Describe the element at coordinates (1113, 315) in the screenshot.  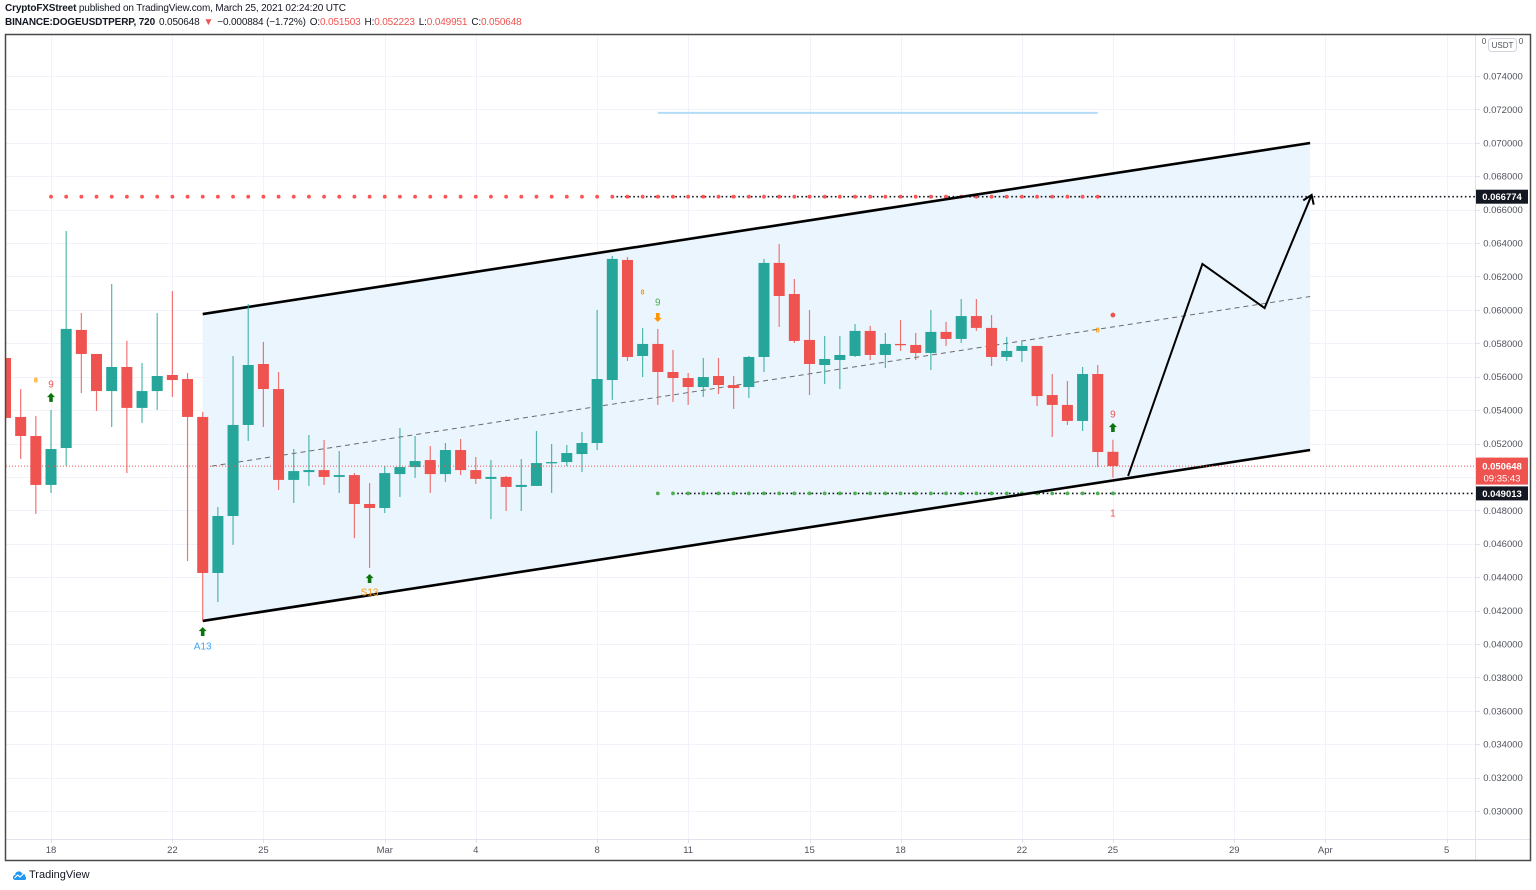
I see `marker-dot` at that location.